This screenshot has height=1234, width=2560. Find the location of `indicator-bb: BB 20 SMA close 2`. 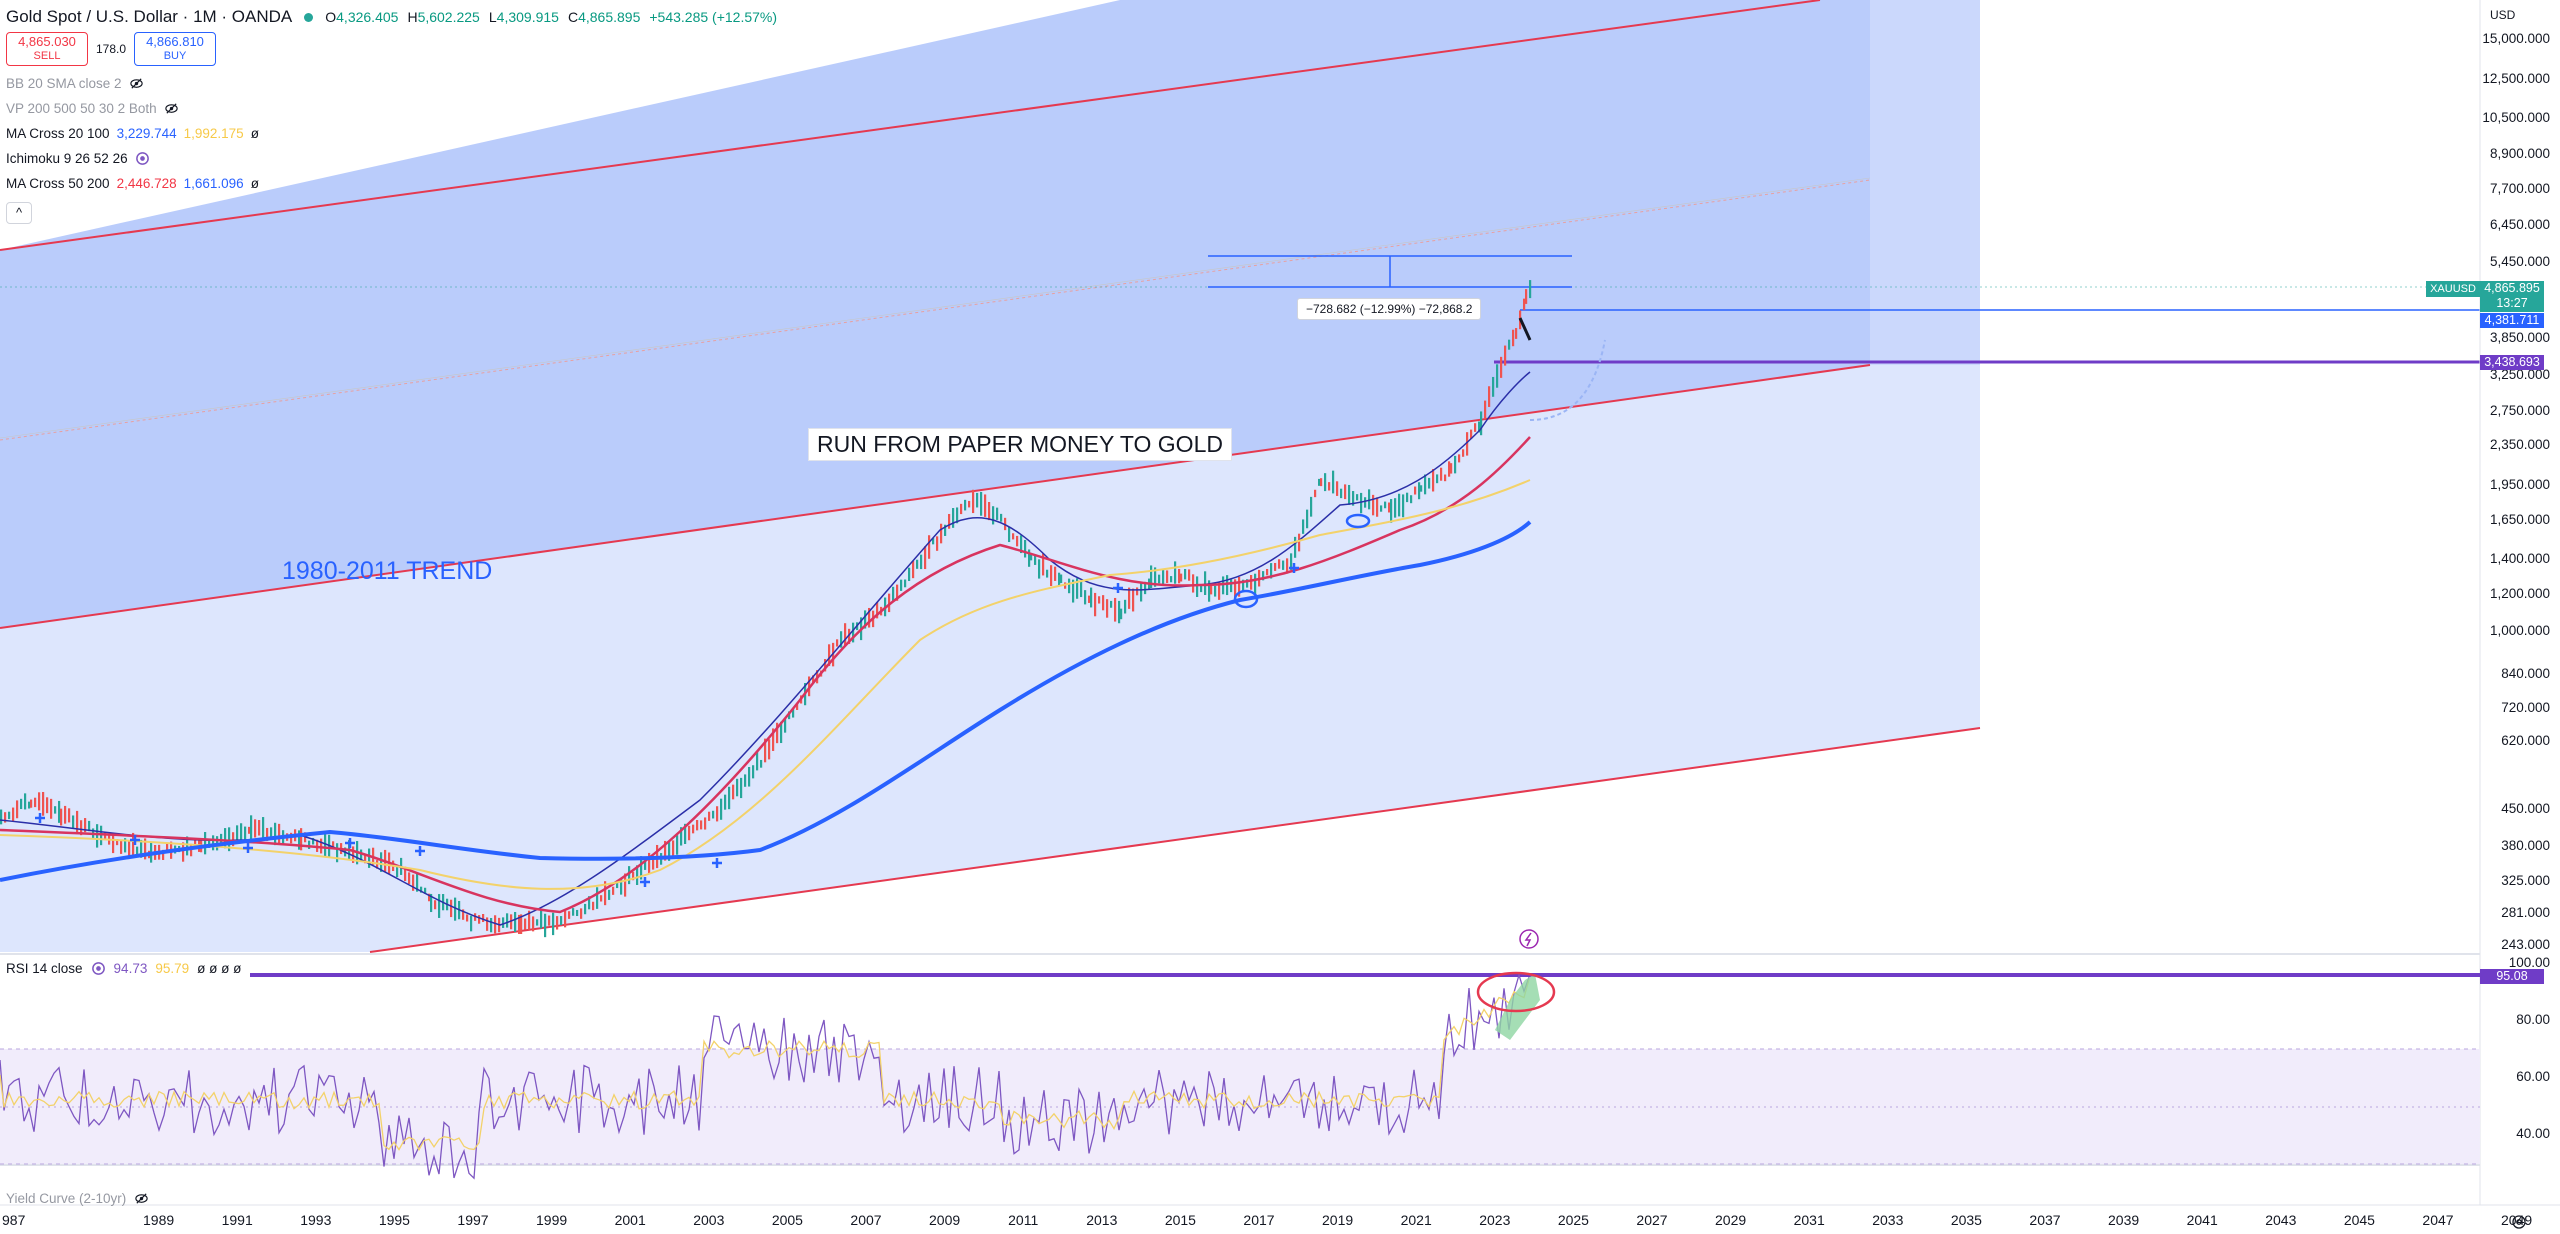

indicator-bb: BB 20 SMA close 2 is located at coordinates (75, 83).